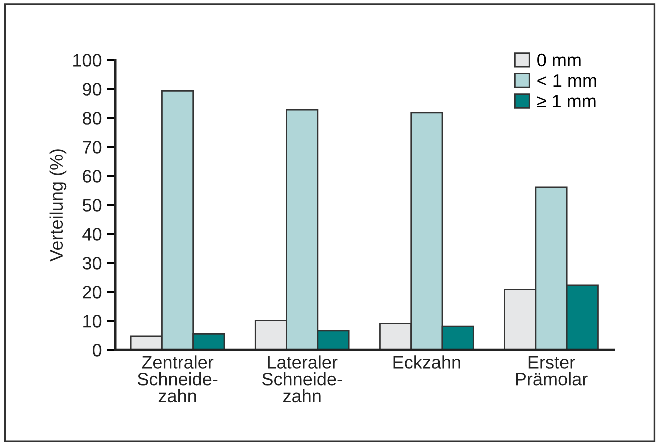 The height and width of the screenshot is (446, 660). What do you see at coordinates (97, 350) in the screenshot?
I see `y-tick-label: 0` at bounding box center [97, 350].